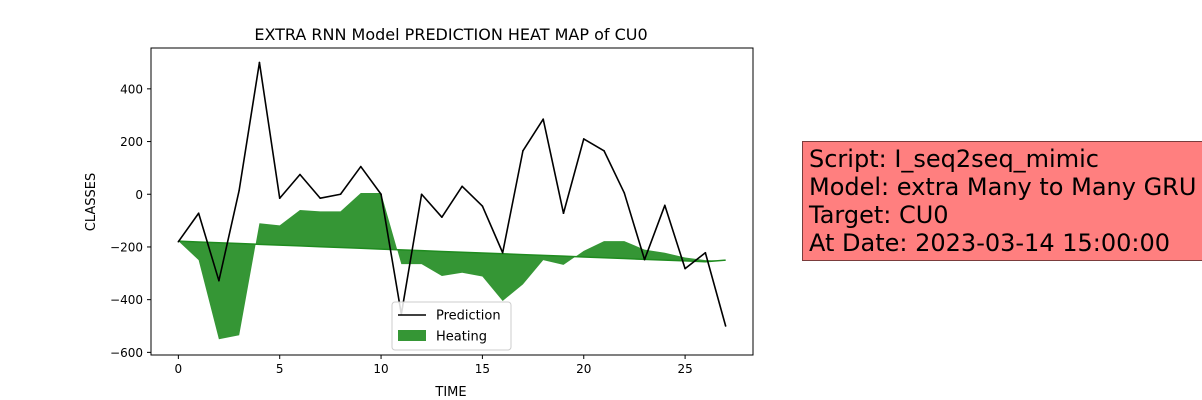 This screenshot has width=1202, height=400. I want to click on info-model-line: Model: extra Many to Many GRU, so click(1003, 187).